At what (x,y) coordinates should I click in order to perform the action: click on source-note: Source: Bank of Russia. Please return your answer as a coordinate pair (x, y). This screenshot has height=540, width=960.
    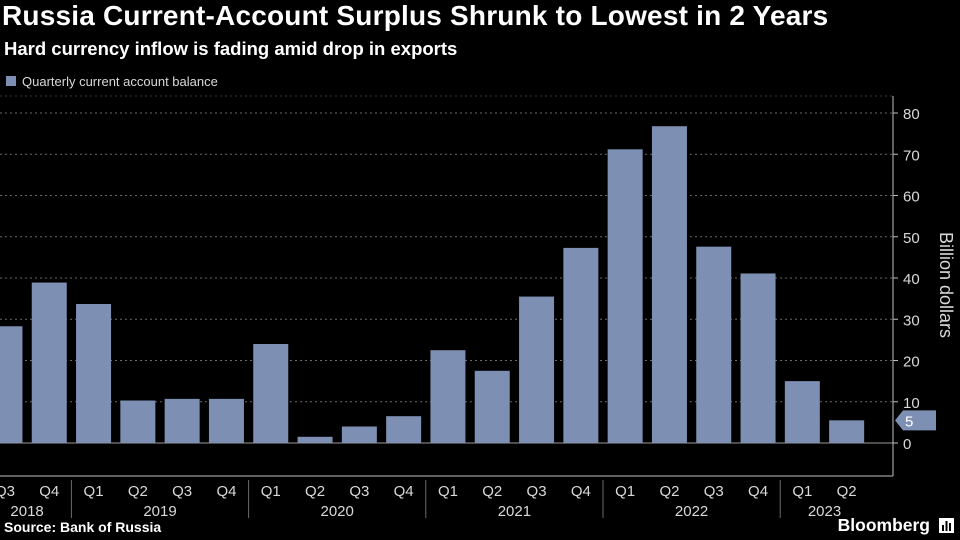
    Looking at the image, I should click on (83, 527).